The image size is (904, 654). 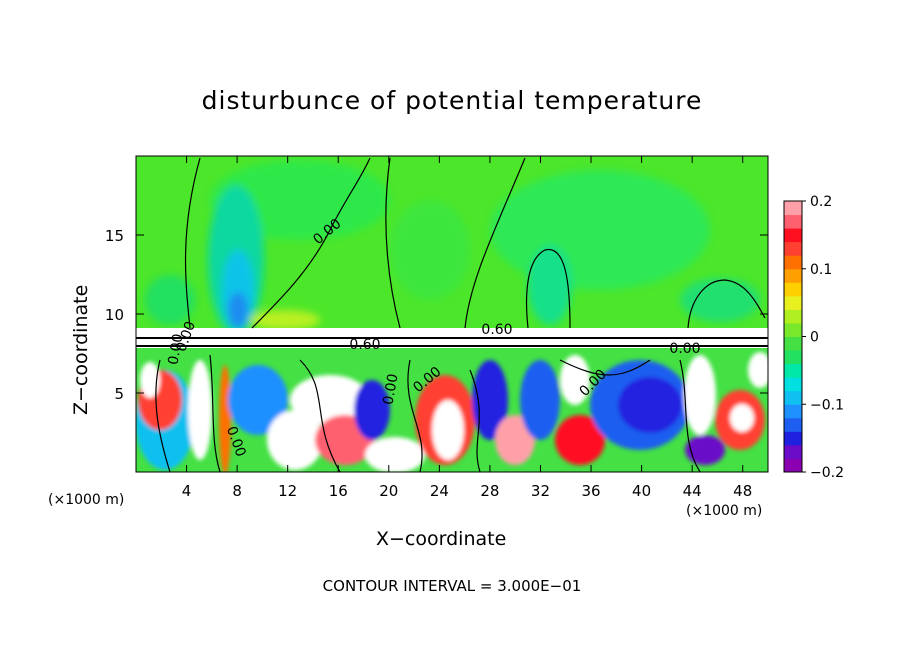 What do you see at coordinates (439, 491) in the screenshot?
I see `x-tick-label: 24` at bounding box center [439, 491].